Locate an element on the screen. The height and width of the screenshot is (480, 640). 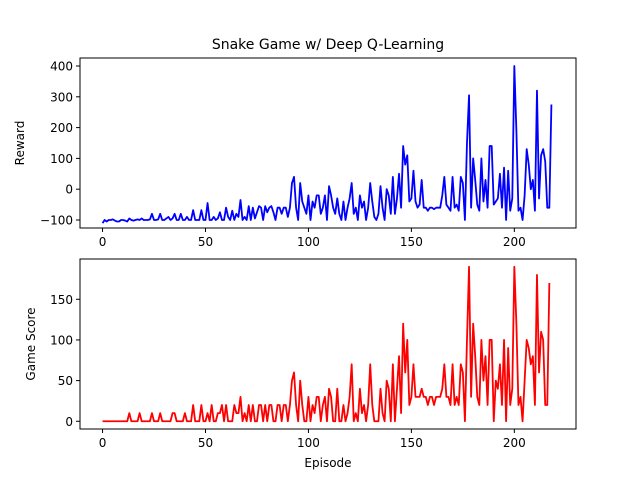
score-x-tick-label: 50 is located at coordinates (205, 443).